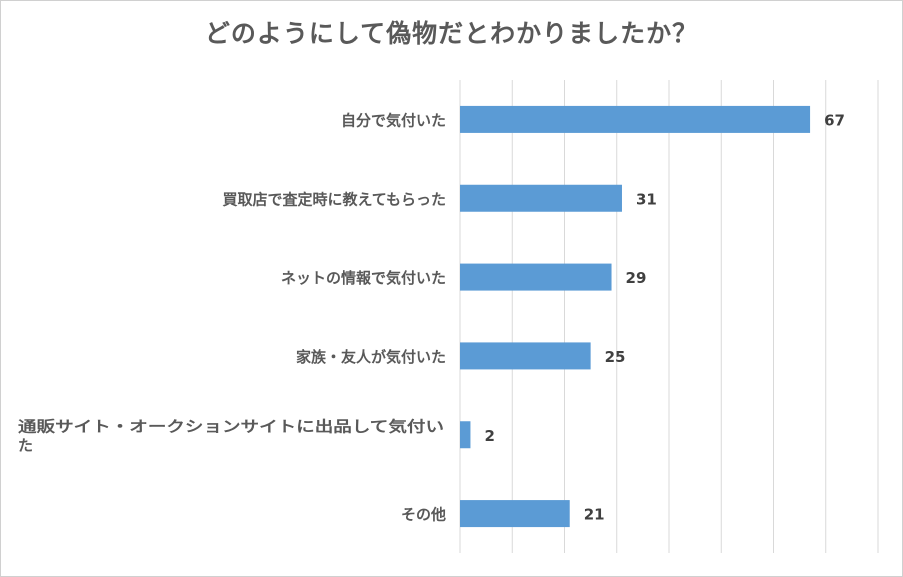 The image size is (903, 577). What do you see at coordinates (489, 436) in the screenshot?
I see `data-label: 2` at bounding box center [489, 436].